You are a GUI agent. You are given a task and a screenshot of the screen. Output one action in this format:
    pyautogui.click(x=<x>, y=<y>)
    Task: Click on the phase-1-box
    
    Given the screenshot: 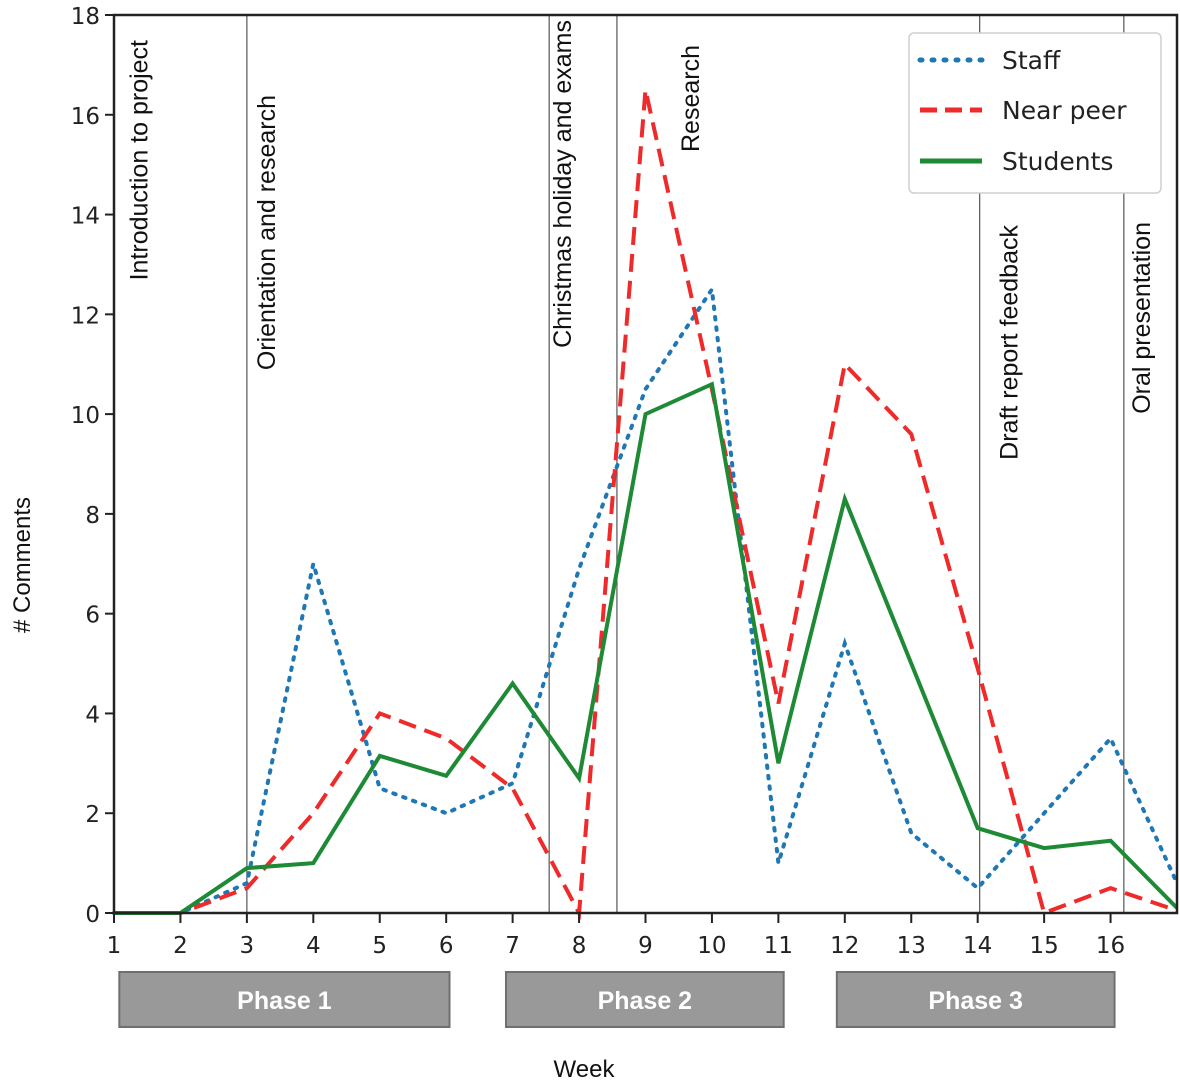 What is the action you would take?
    pyautogui.click(x=284, y=999)
    